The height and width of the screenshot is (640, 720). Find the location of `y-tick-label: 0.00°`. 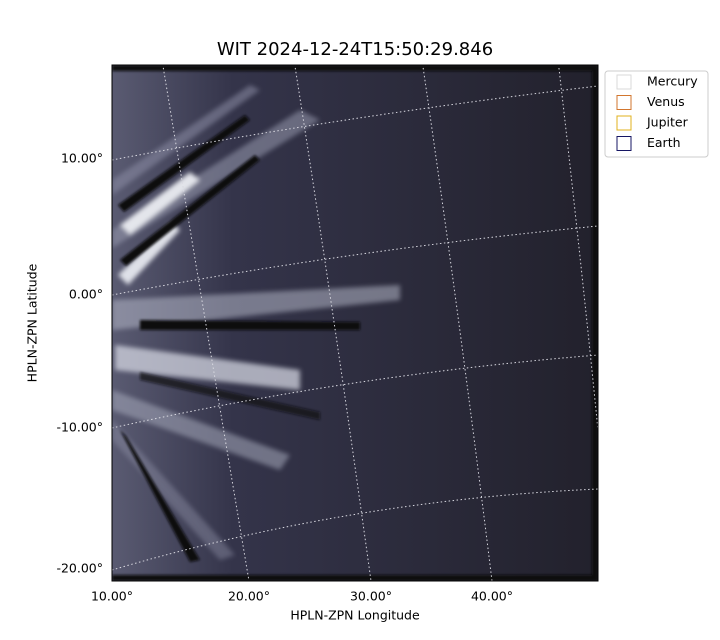

y-tick-label: 0.00° is located at coordinates (86, 294).